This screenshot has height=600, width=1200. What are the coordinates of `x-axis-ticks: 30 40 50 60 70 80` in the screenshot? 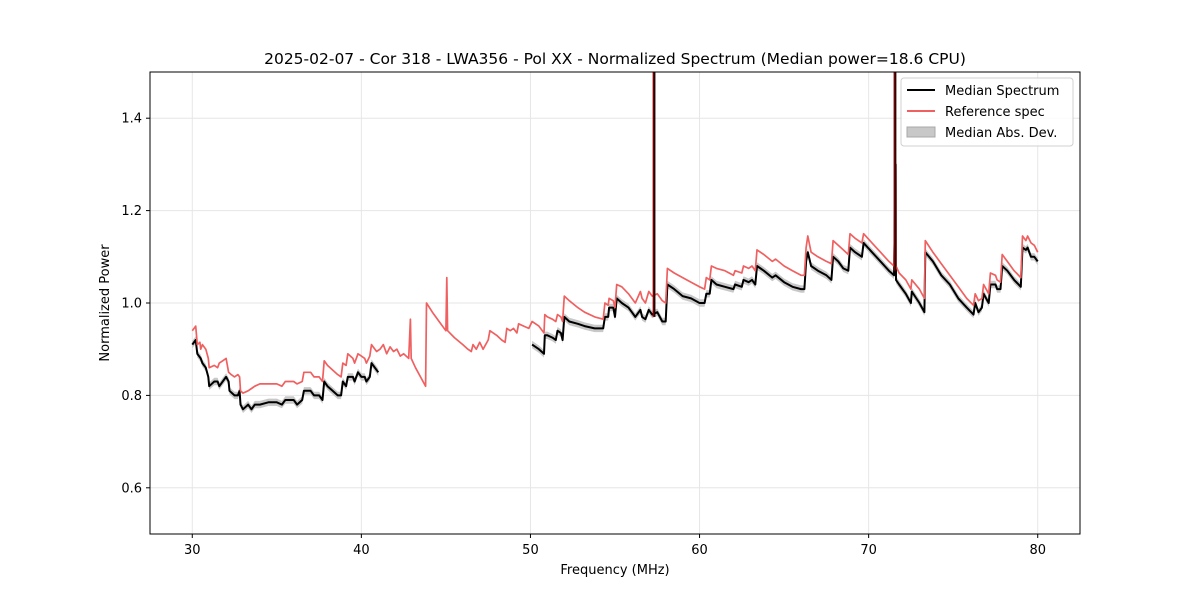 It's located at (615, 546).